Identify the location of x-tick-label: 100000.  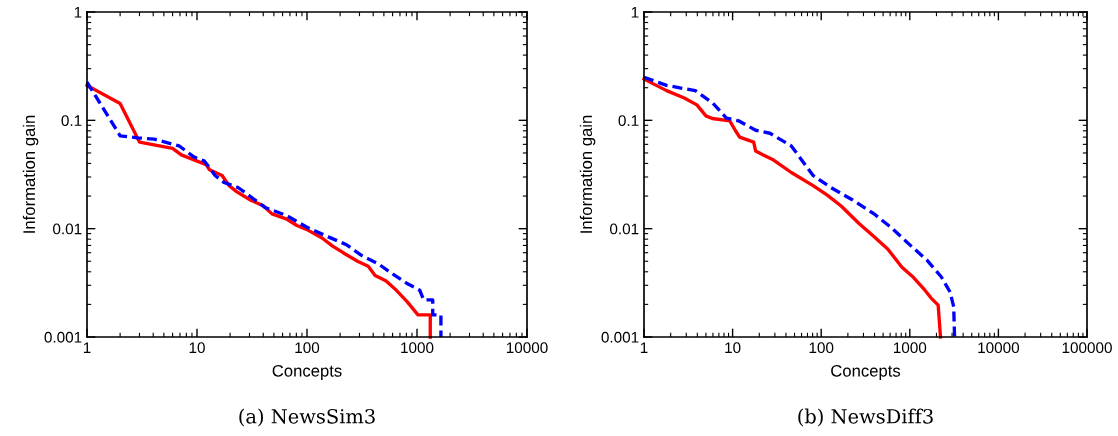
(1087, 348).